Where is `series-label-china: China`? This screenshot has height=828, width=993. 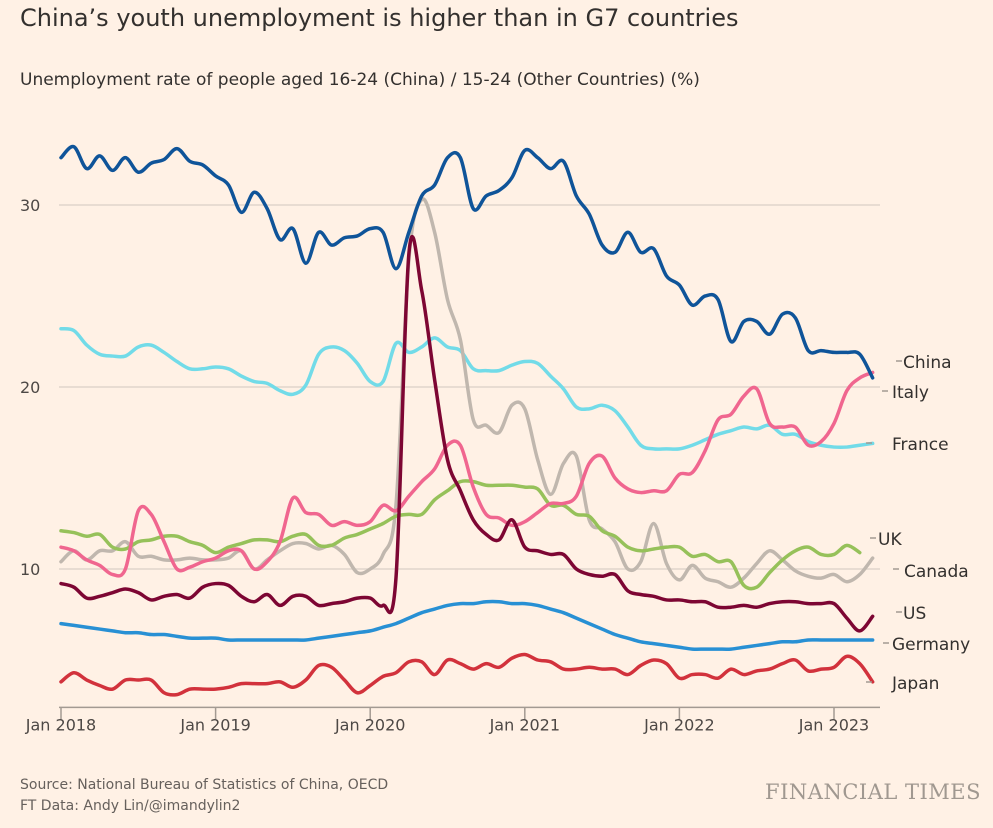
series-label-china: China is located at coordinates (927, 363).